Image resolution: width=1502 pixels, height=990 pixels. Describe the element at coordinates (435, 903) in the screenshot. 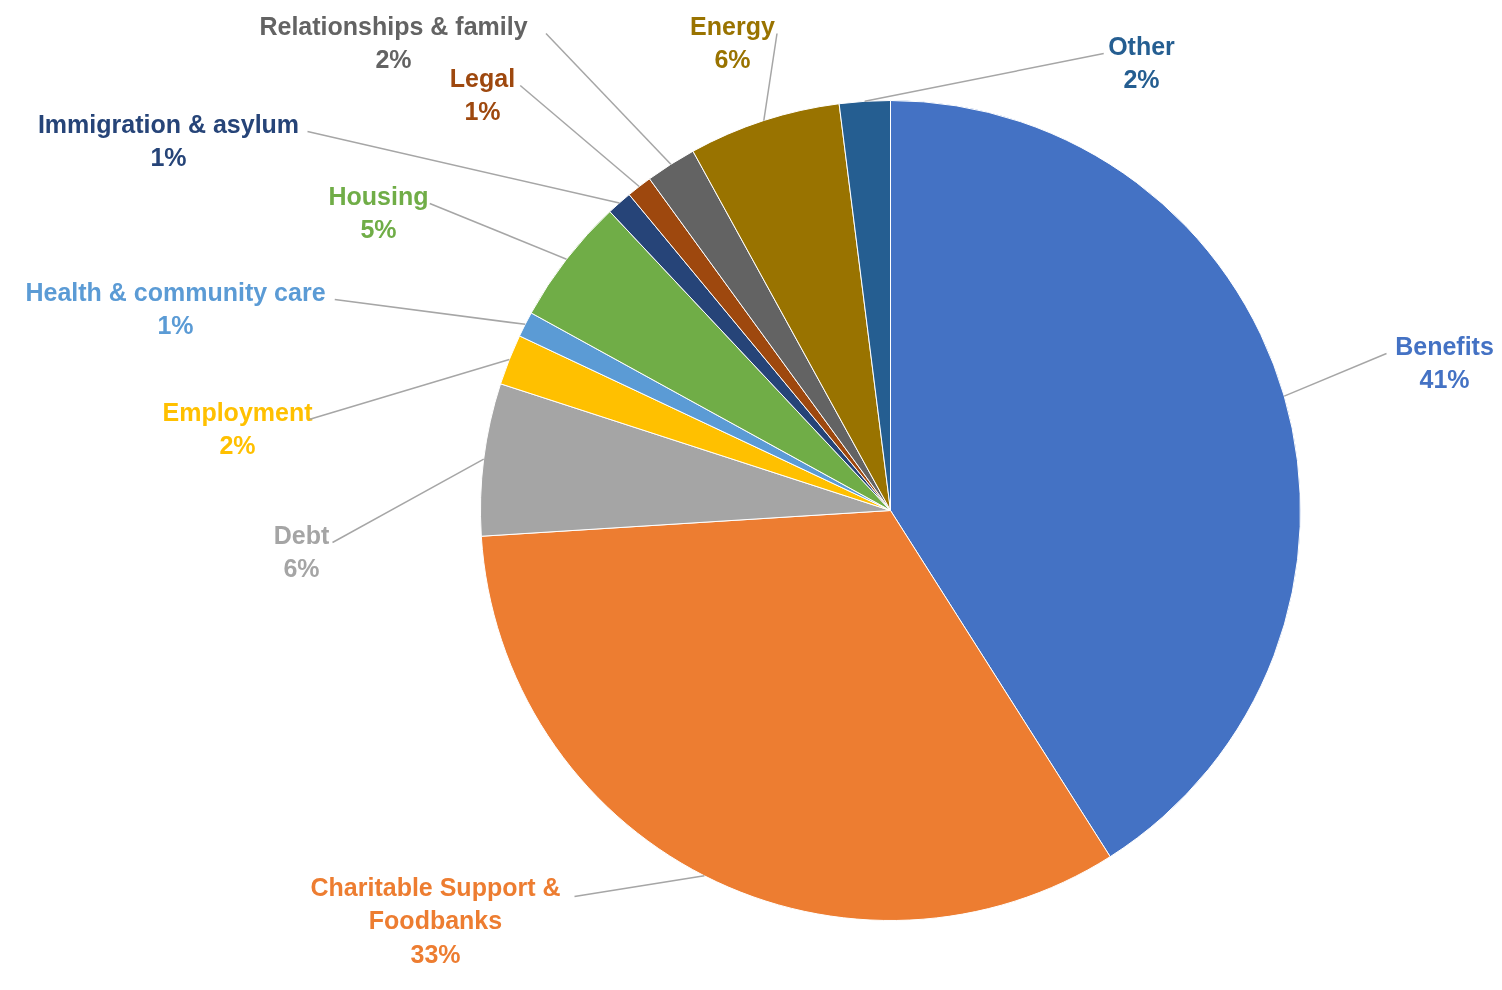

I see `slice-label: Charitable Support & Foodbanks` at that location.